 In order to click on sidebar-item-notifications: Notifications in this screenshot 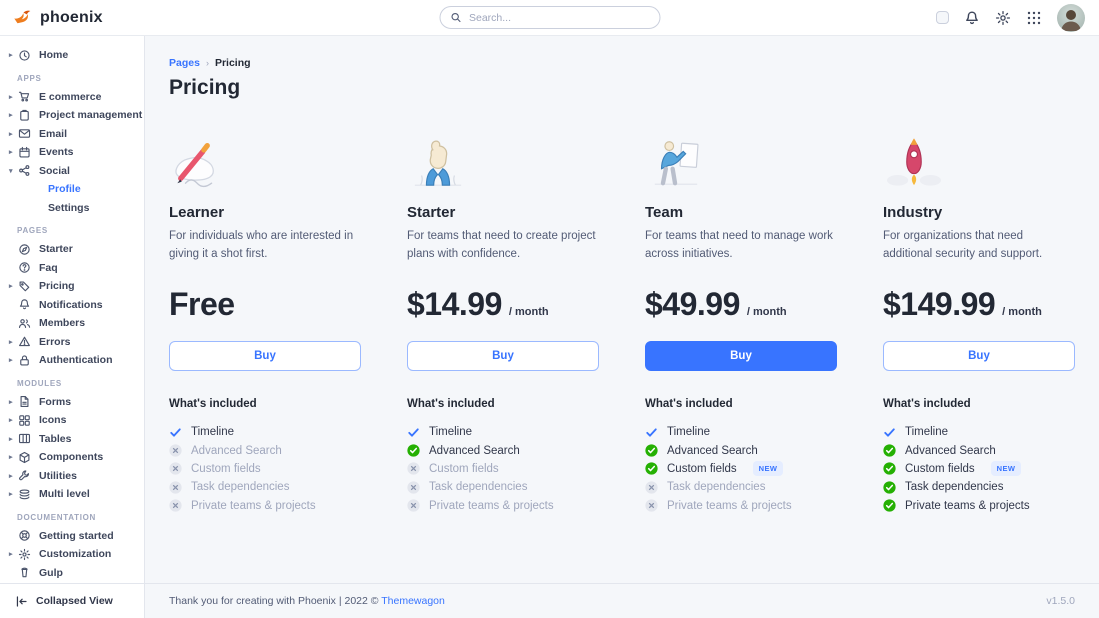, I will do `click(72, 305)`.